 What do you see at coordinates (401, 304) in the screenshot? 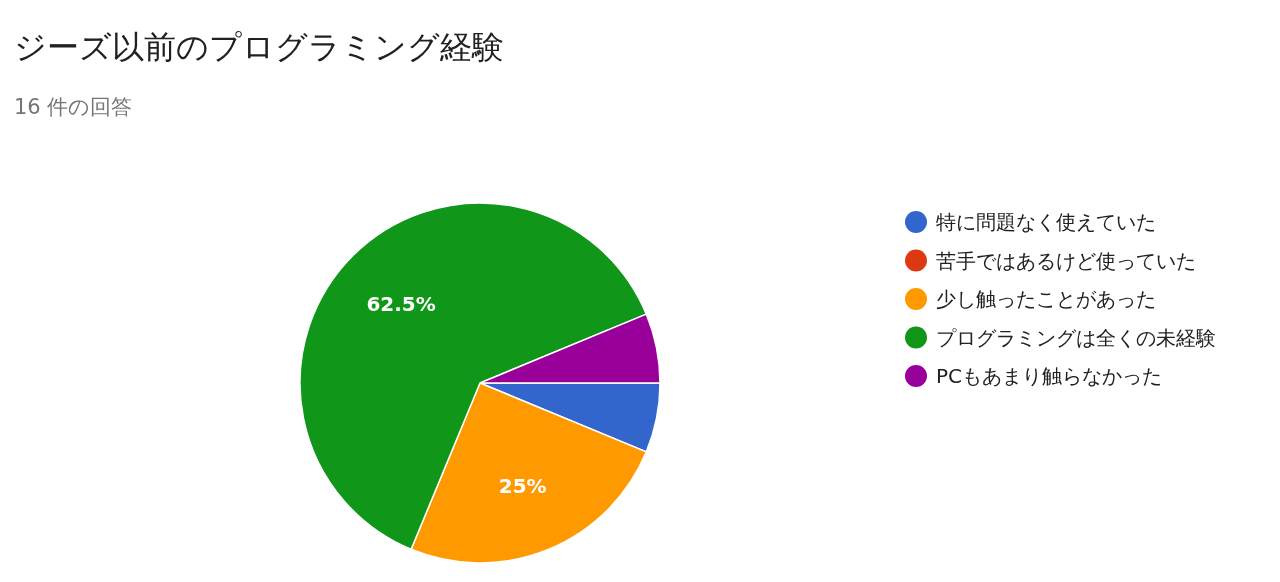
I see `data-label: 62.5%` at bounding box center [401, 304].